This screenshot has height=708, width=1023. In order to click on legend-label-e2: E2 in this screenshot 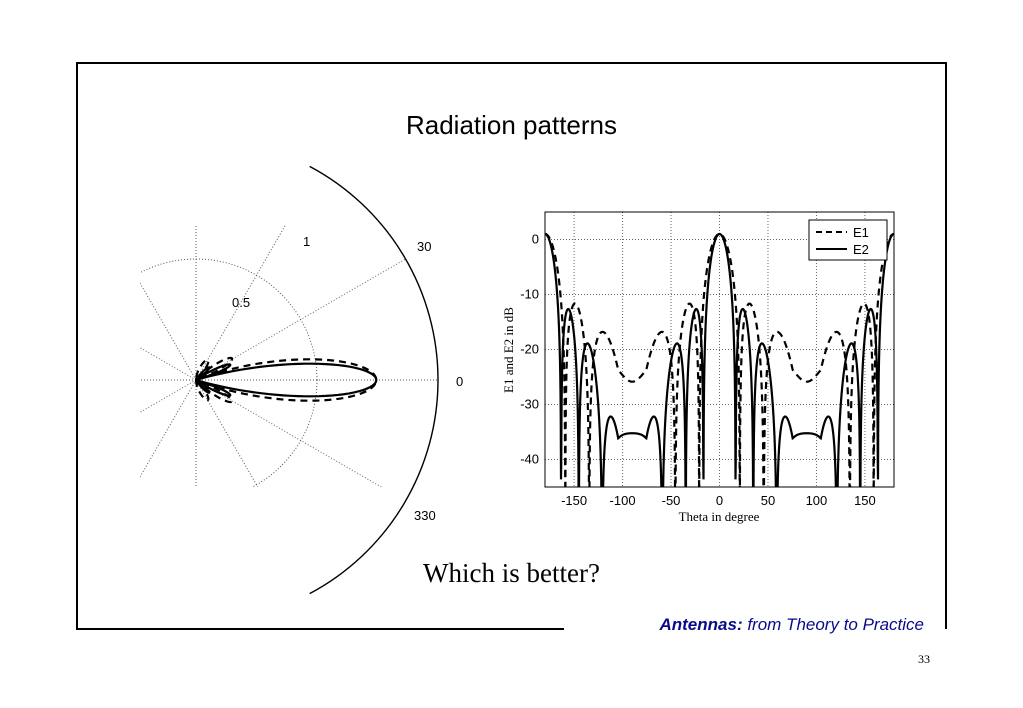, I will do `click(861, 249)`.